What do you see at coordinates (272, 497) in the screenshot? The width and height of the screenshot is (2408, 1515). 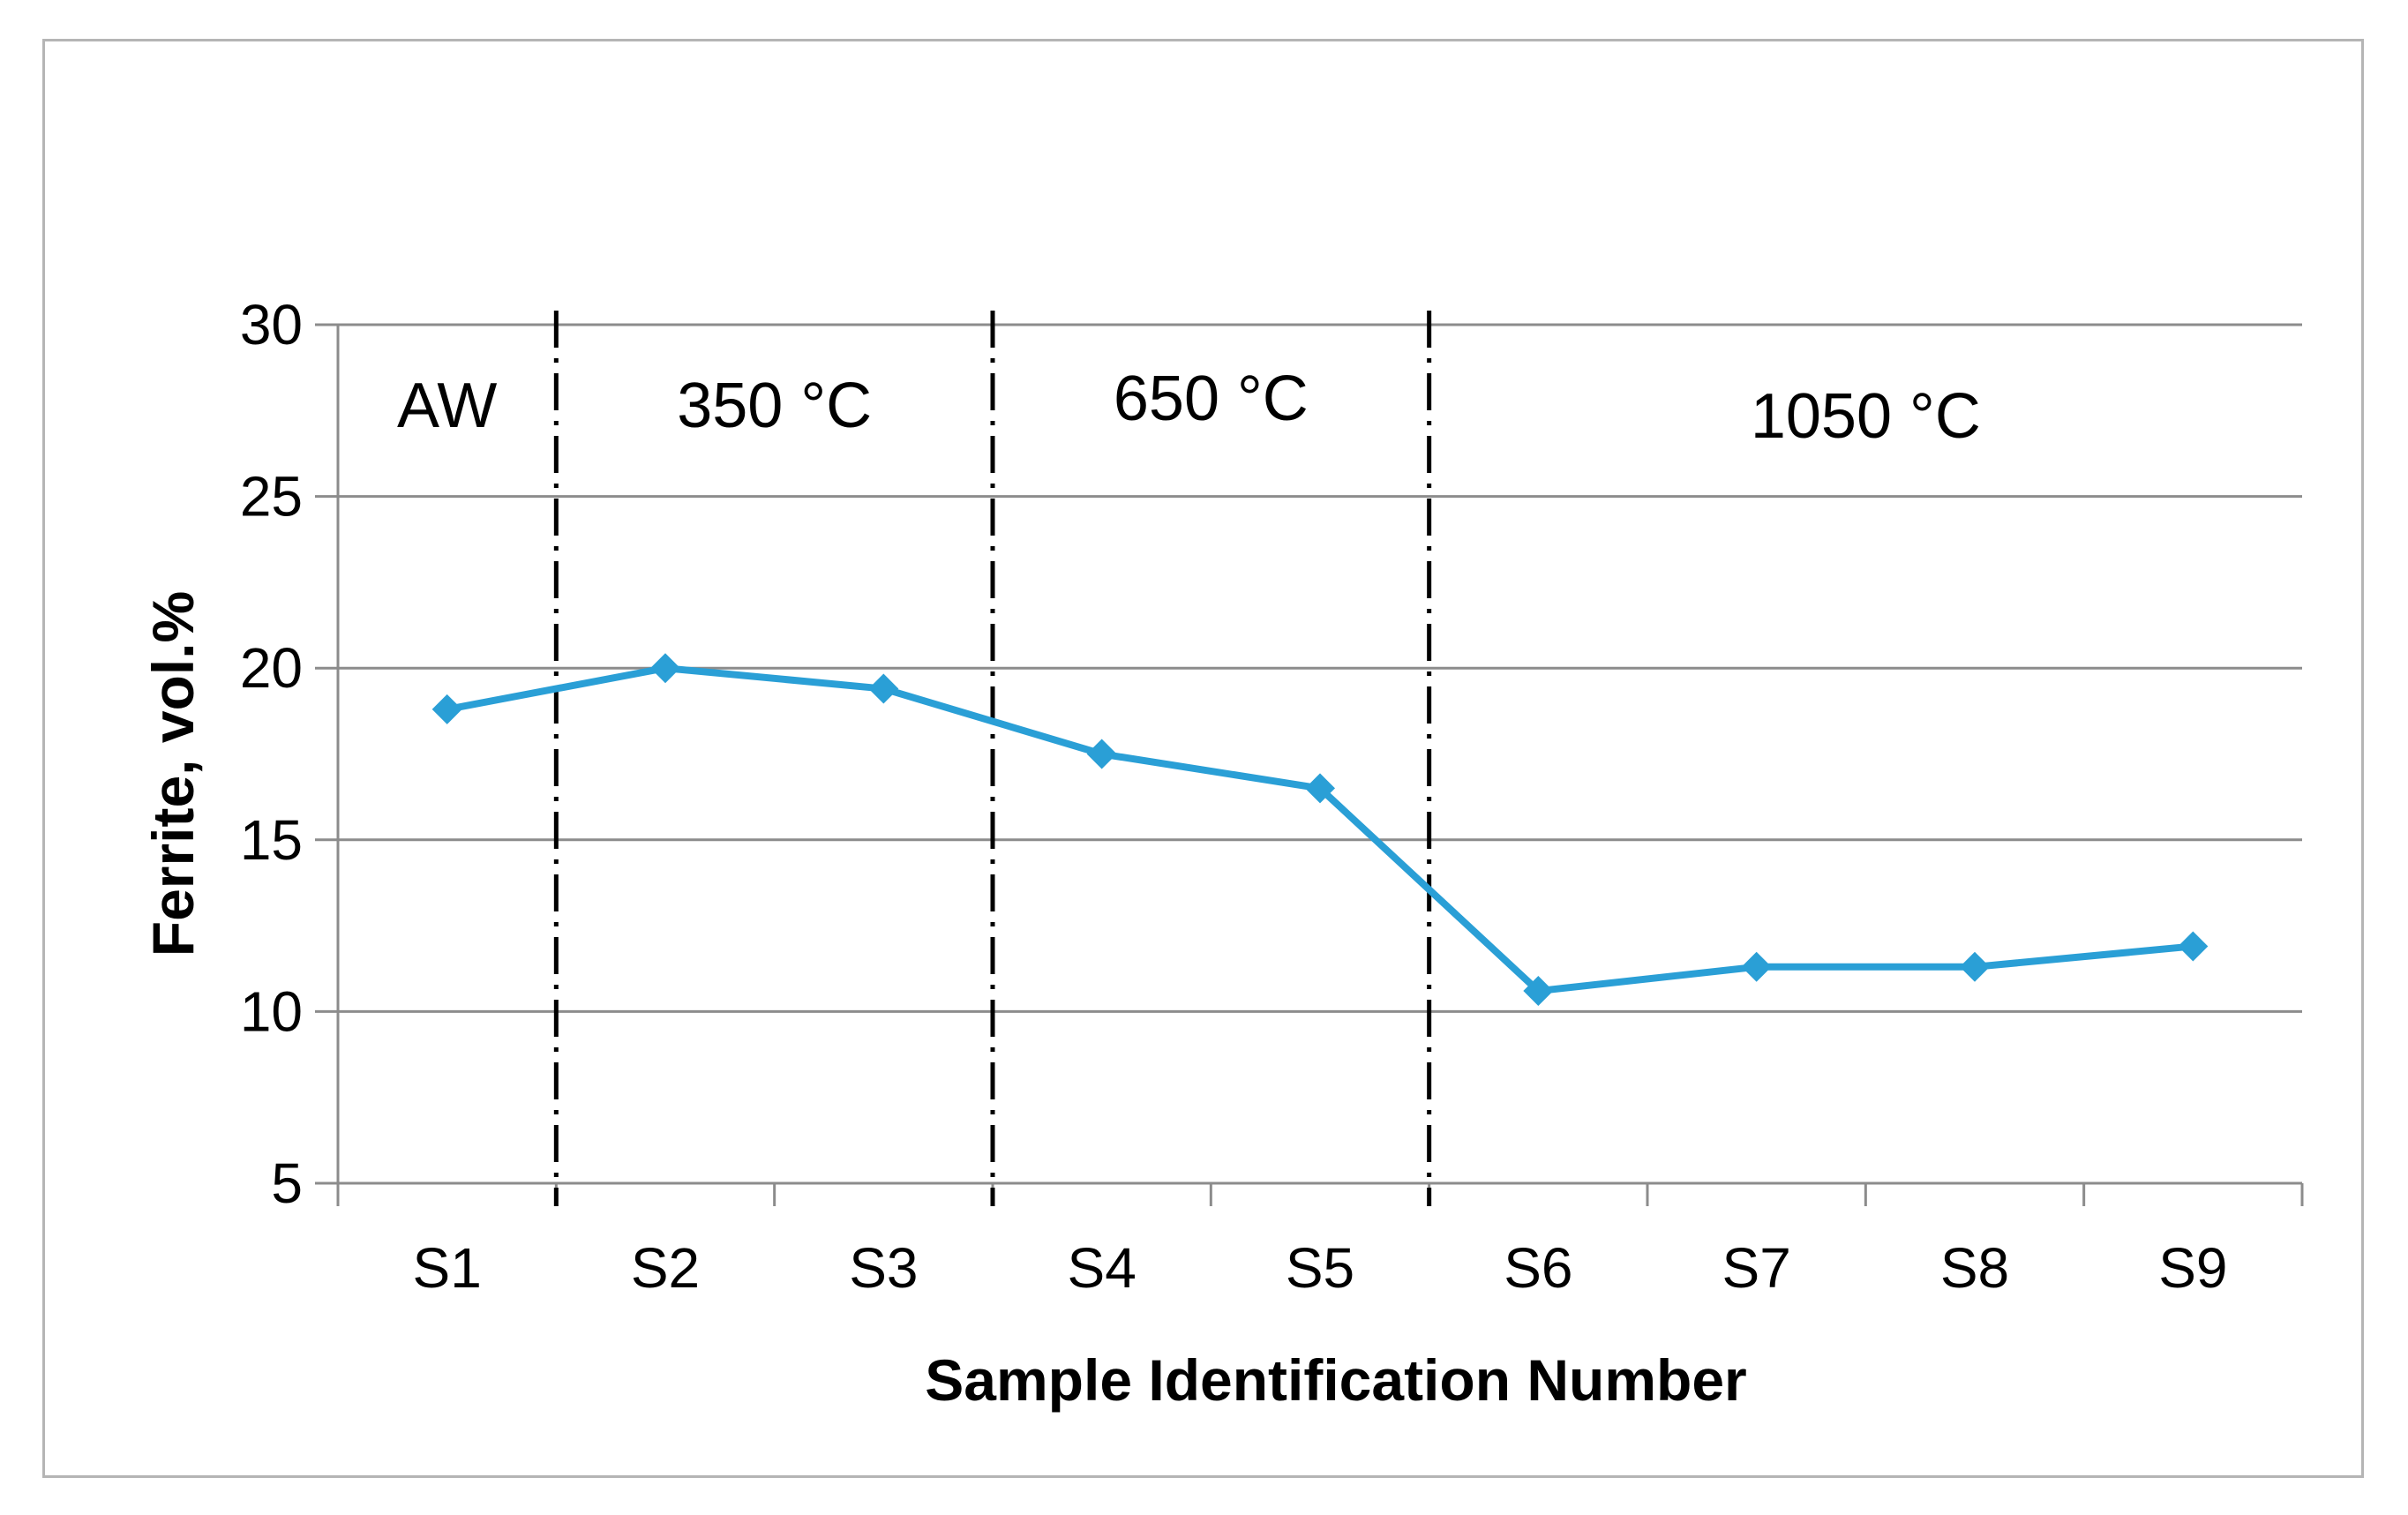 I see `y-tick-label: 25` at bounding box center [272, 497].